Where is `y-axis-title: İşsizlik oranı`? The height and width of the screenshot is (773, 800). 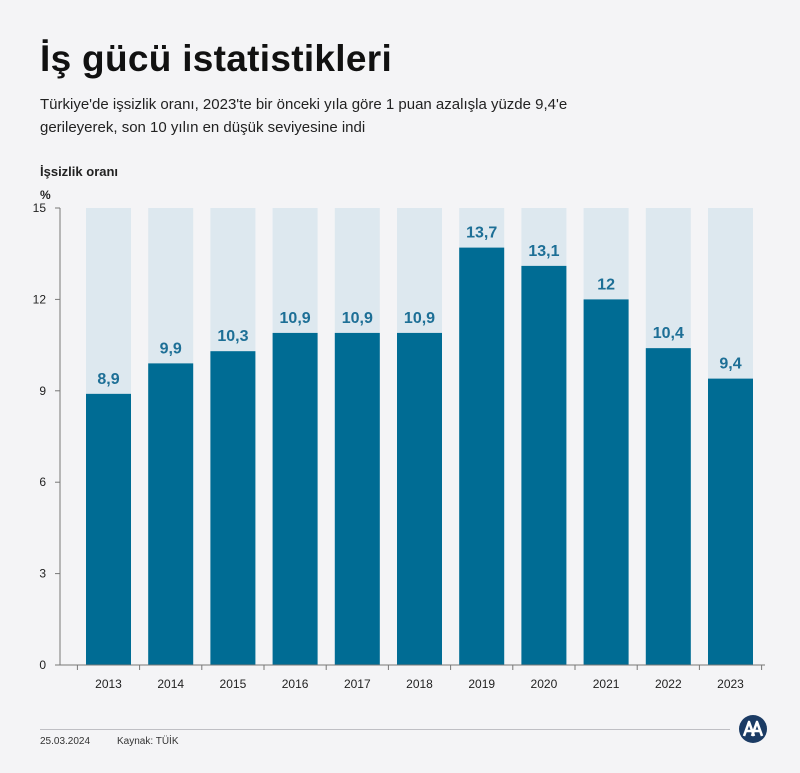 y-axis-title: İşsizlik oranı is located at coordinates (79, 171).